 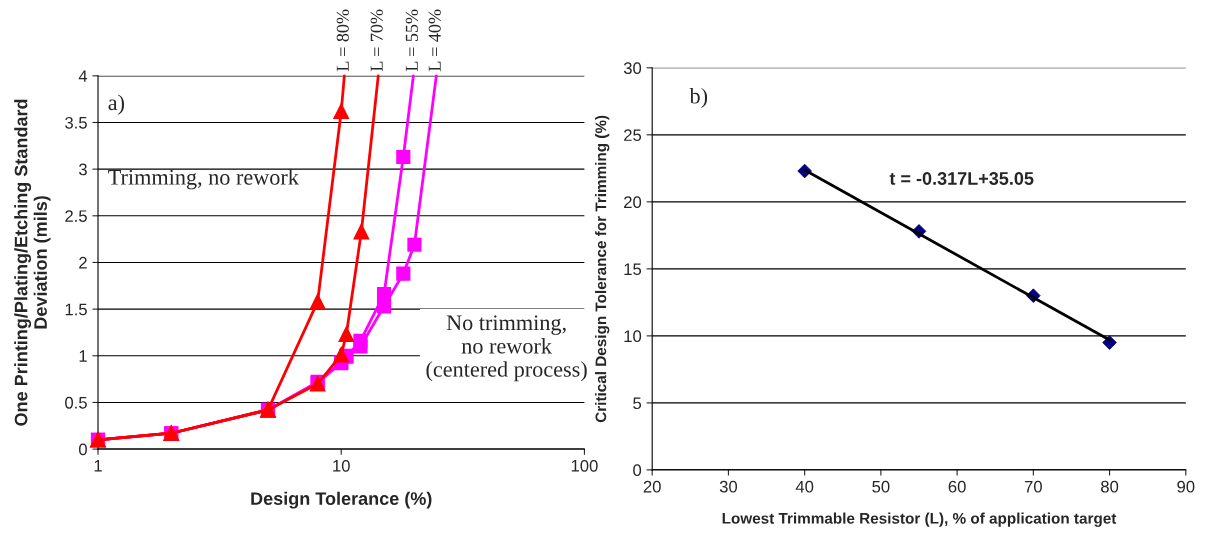 I want to click on x-tick-label: 90, so click(x=1186, y=486).